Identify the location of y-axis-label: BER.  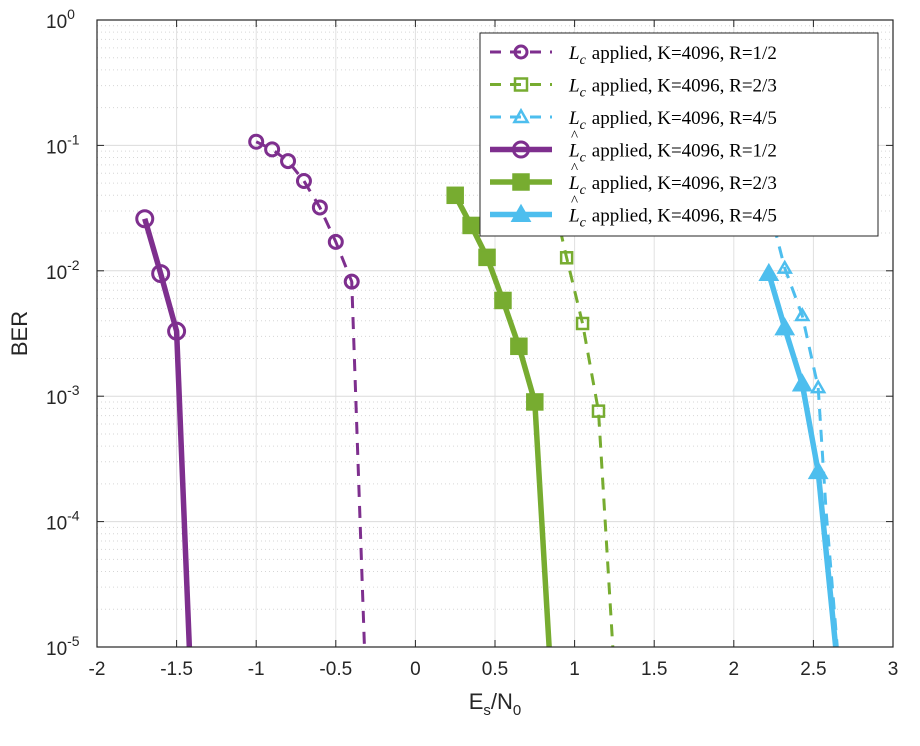
(19, 333).